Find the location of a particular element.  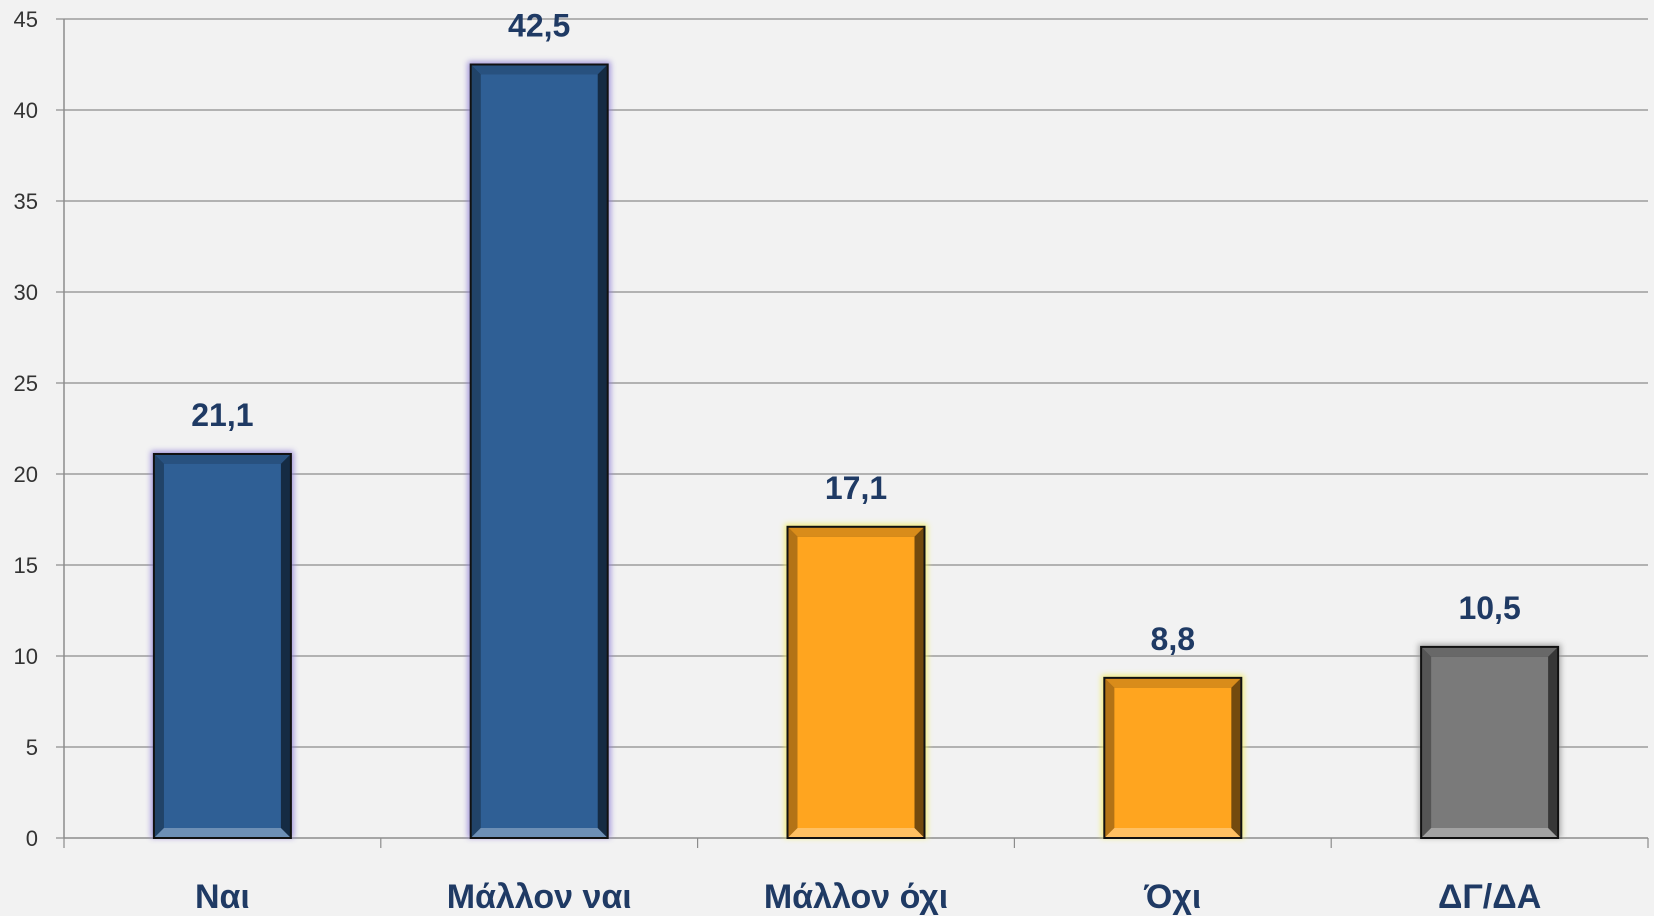

data-label: 8,8 is located at coordinates (1173, 639).